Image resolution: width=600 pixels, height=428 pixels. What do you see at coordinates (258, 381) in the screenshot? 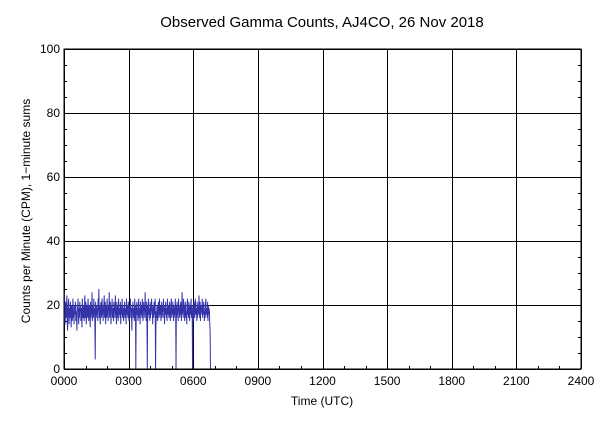
I see `x-tick-label: 0900` at bounding box center [258, 381].